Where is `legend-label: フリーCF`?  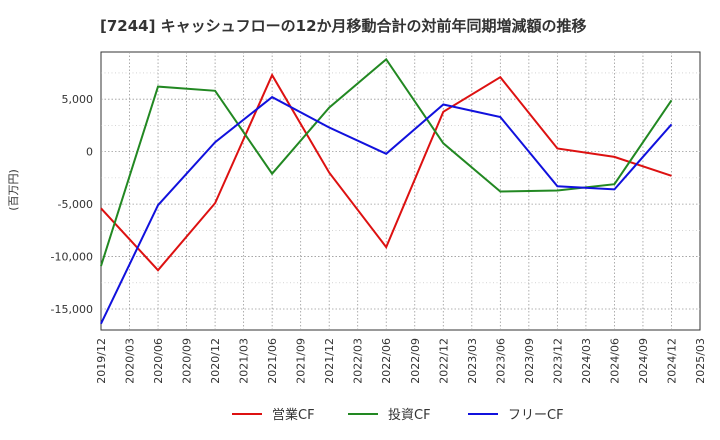 legend-label: フリーCF is located at coordinates (536, 415).